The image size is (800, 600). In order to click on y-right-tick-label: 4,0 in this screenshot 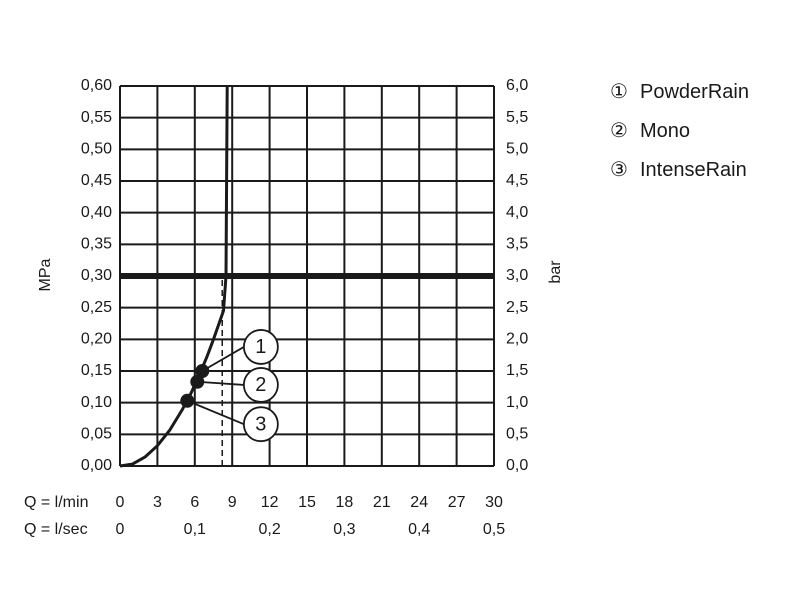, I will do `click(517, 212)`.